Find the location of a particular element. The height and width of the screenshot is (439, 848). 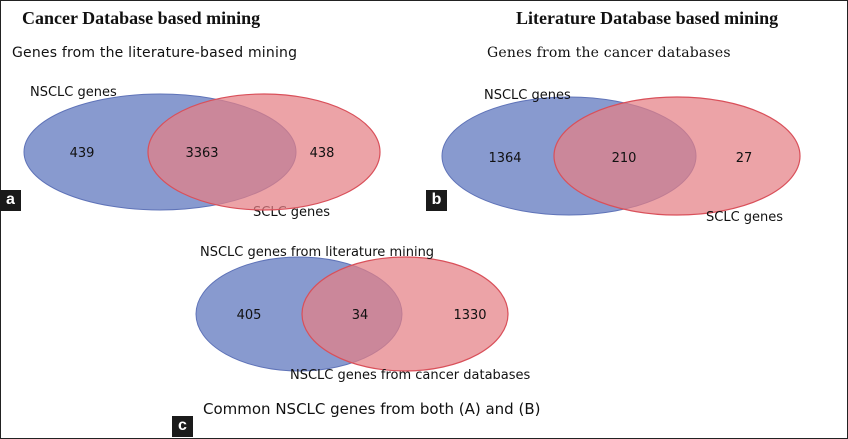

panel-a-overlap-count: 3363 is located at coordinates (201, 153).